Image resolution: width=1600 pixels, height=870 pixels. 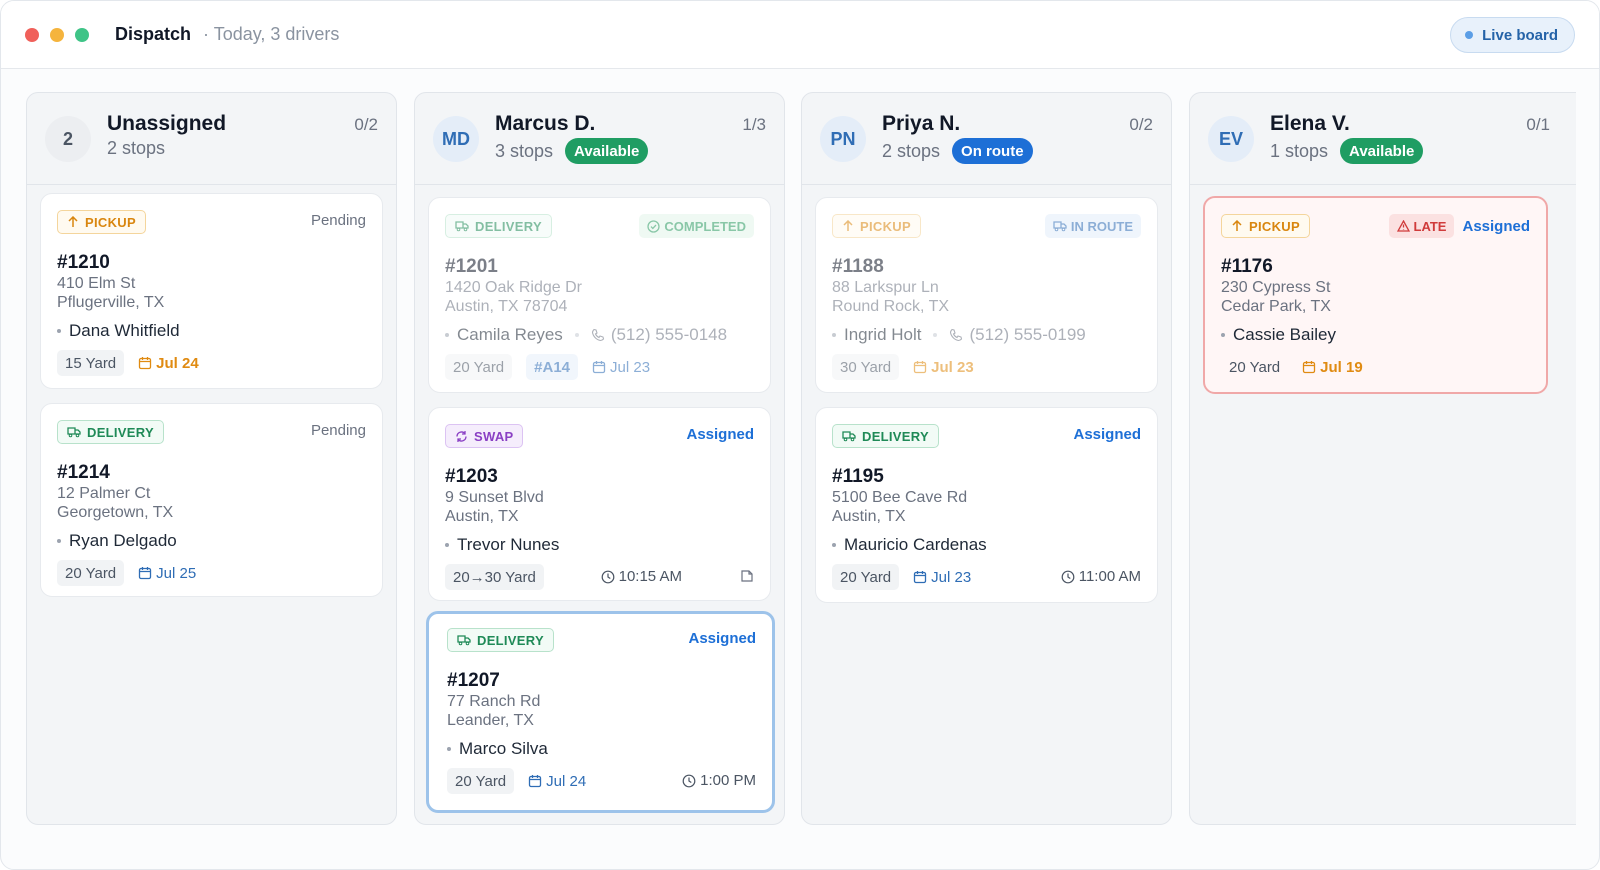 I want to click on window-controls, so click(x=57, y=34).